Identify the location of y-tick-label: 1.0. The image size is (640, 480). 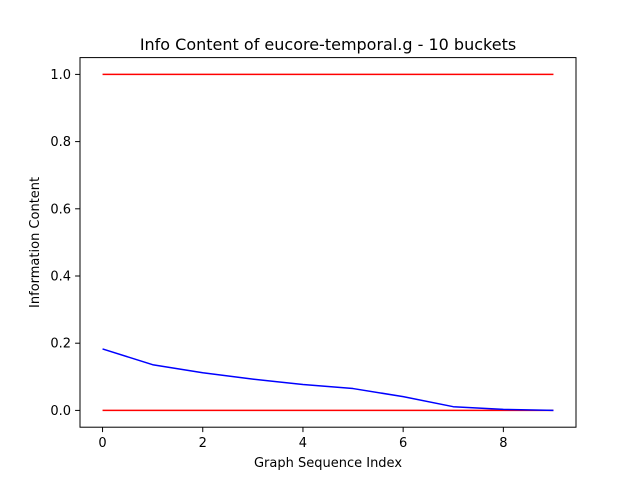
(60, 75).